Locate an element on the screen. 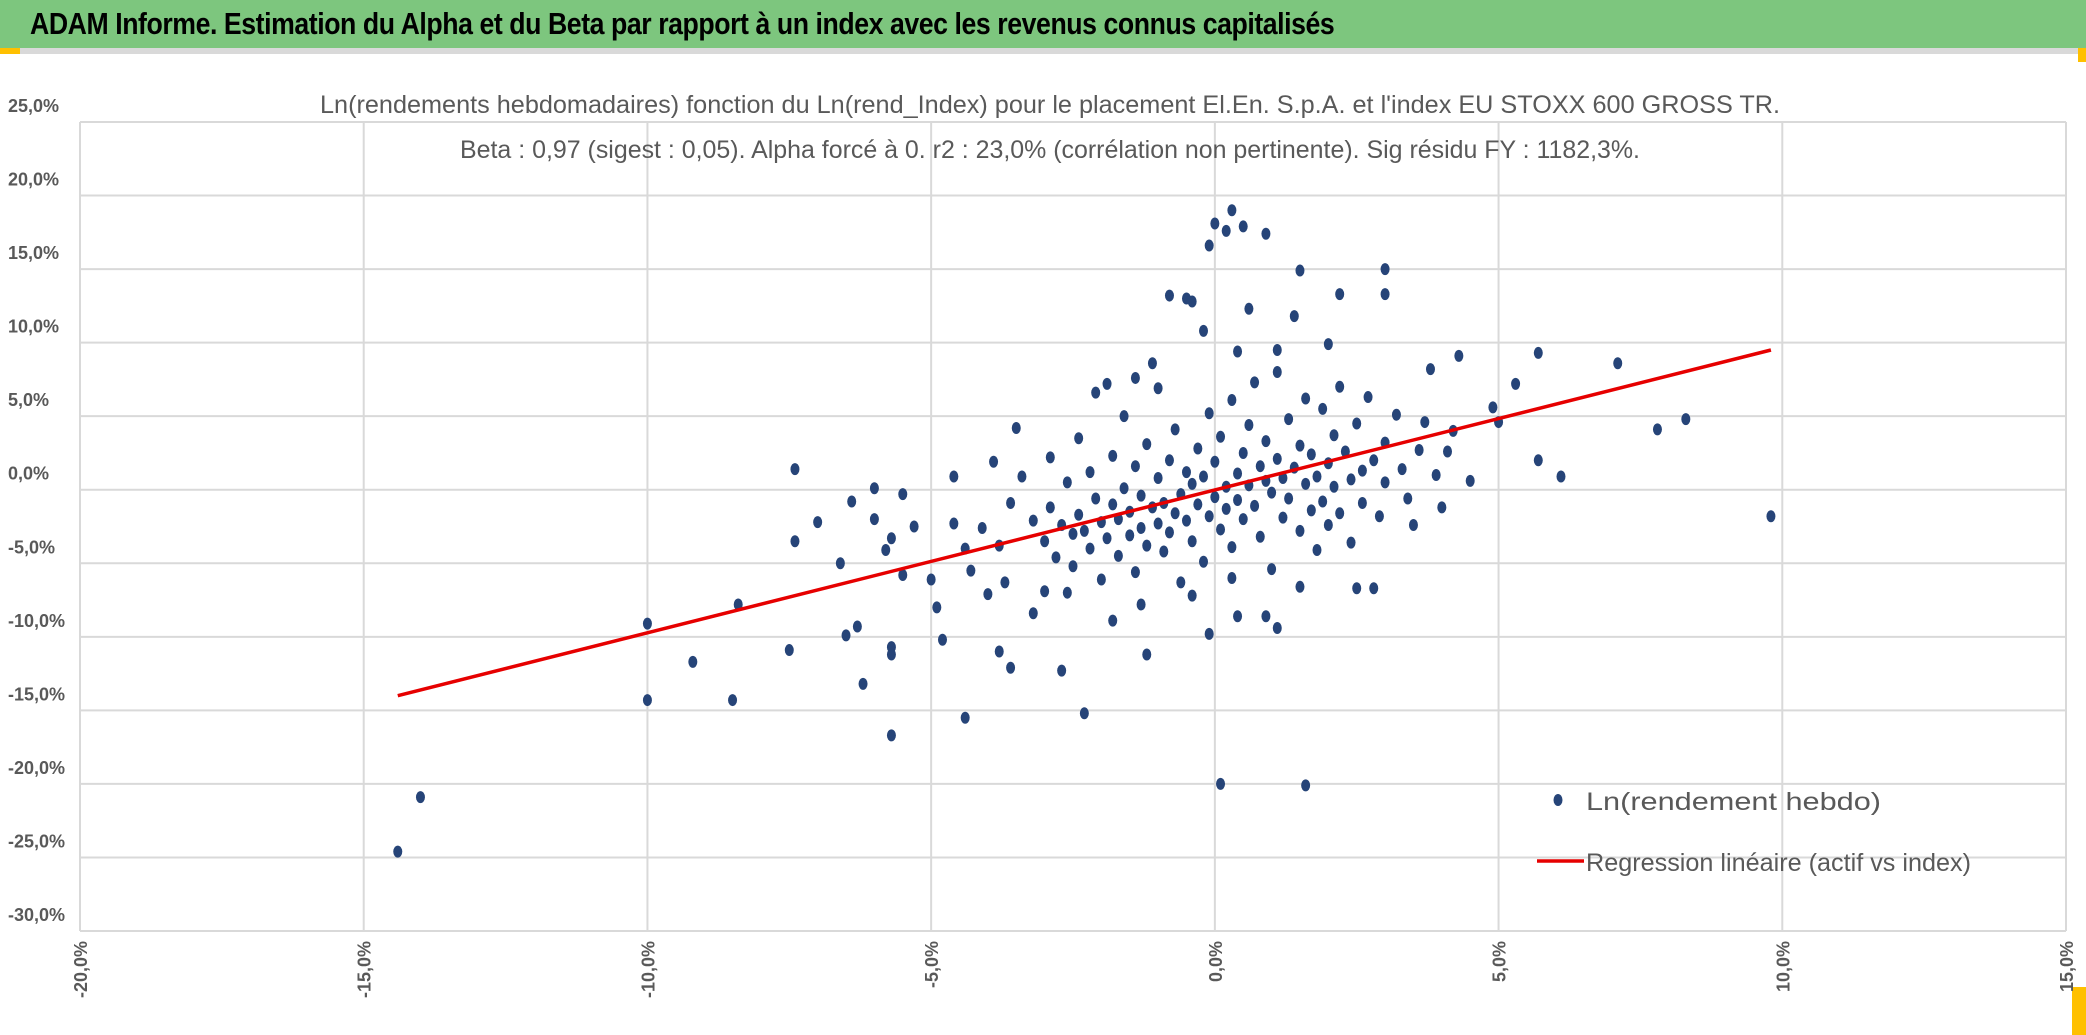  y-tick-label: 20,0% is located at coordinates (33, 180).